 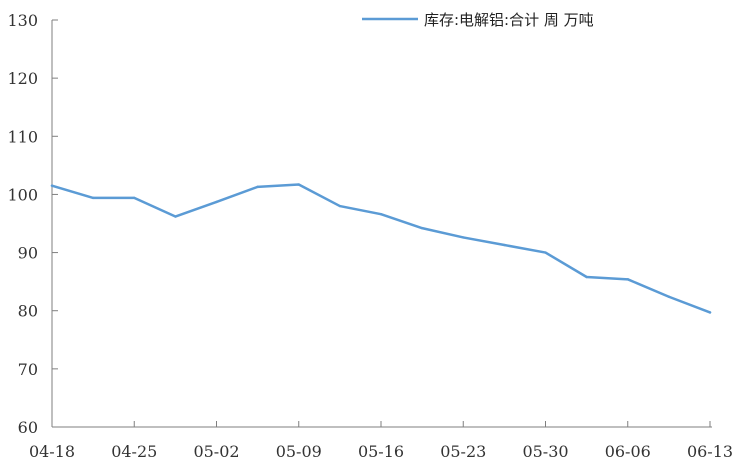 I want to click on y-tick-label: 120, so click(x=22, y=78).